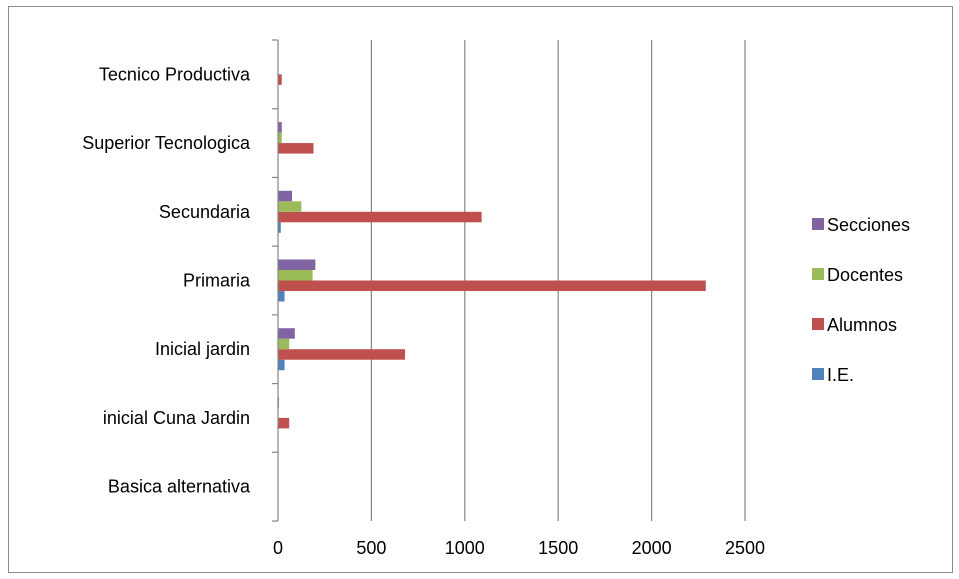 This screenshot has width=959, height=579. I want to click on category-axis, so click(275, 280).